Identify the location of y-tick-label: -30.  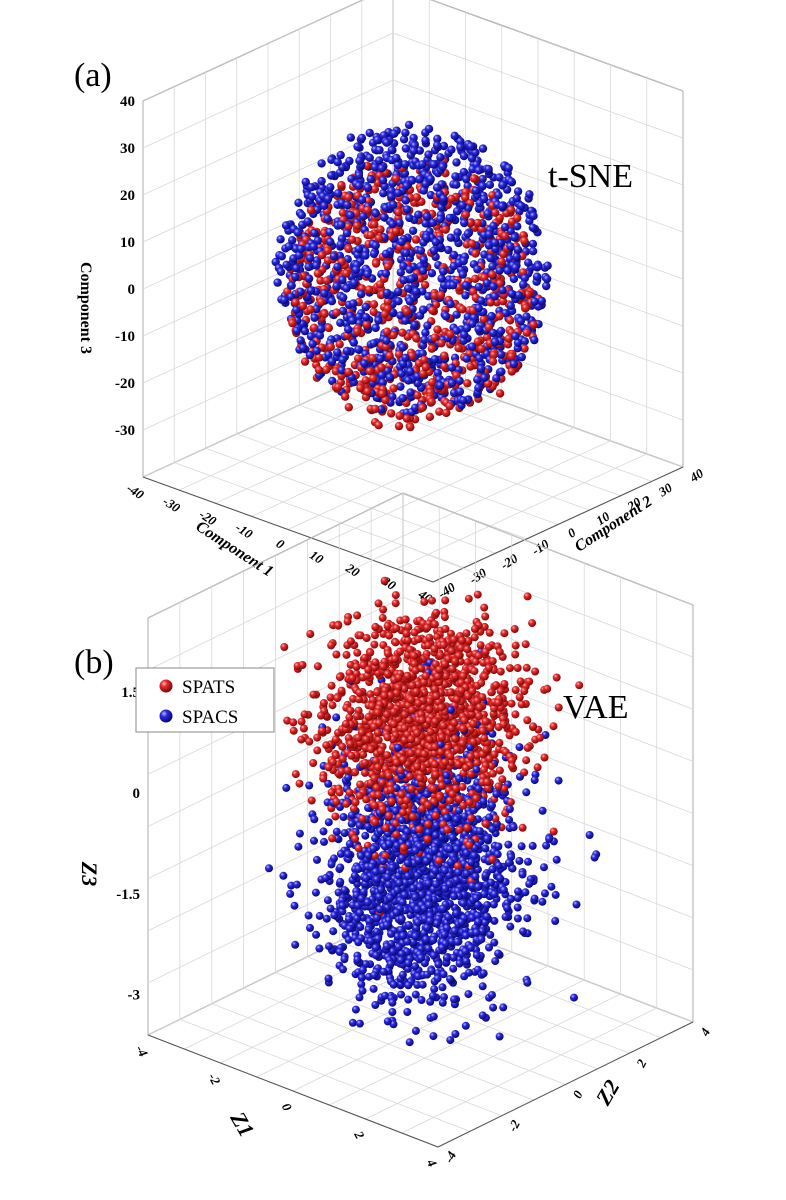
(477, 576).